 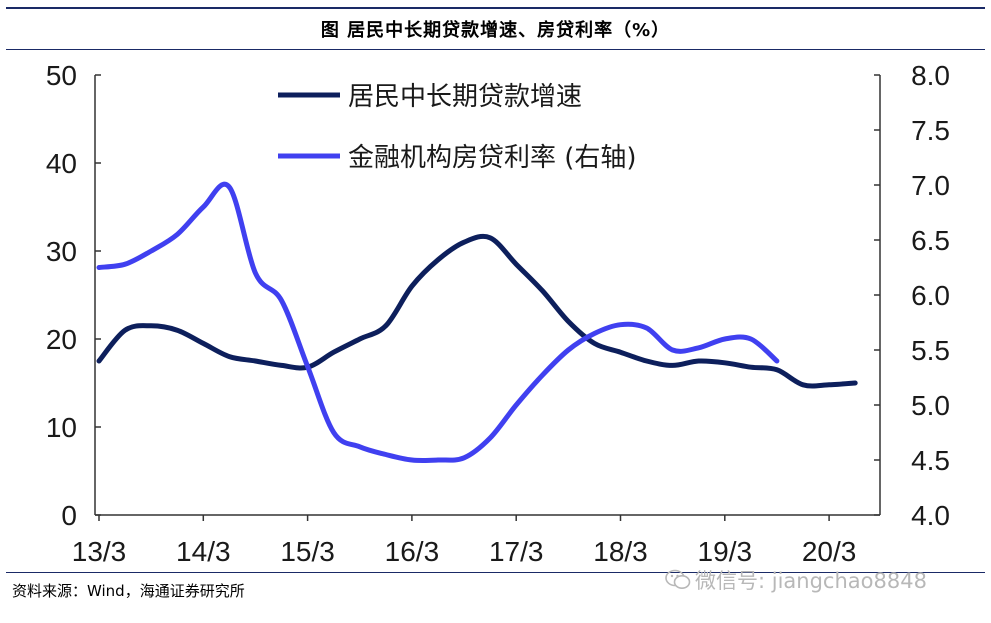 I want to click on left-axis-tick-label: 0, so click(x=69, y=515).